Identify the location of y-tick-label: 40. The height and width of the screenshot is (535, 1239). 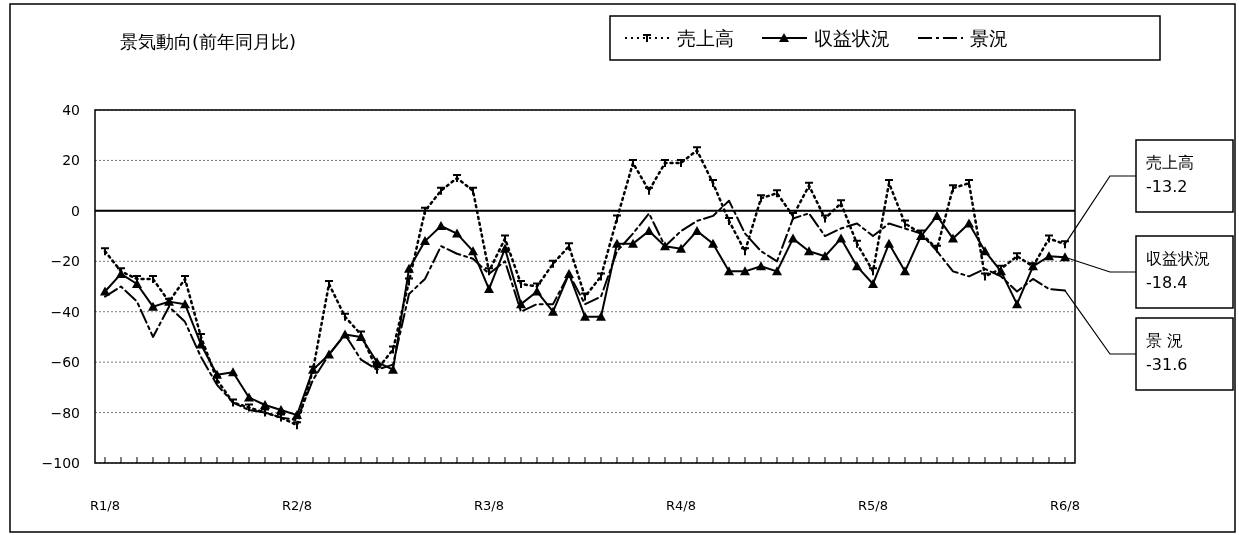
(71, 110).